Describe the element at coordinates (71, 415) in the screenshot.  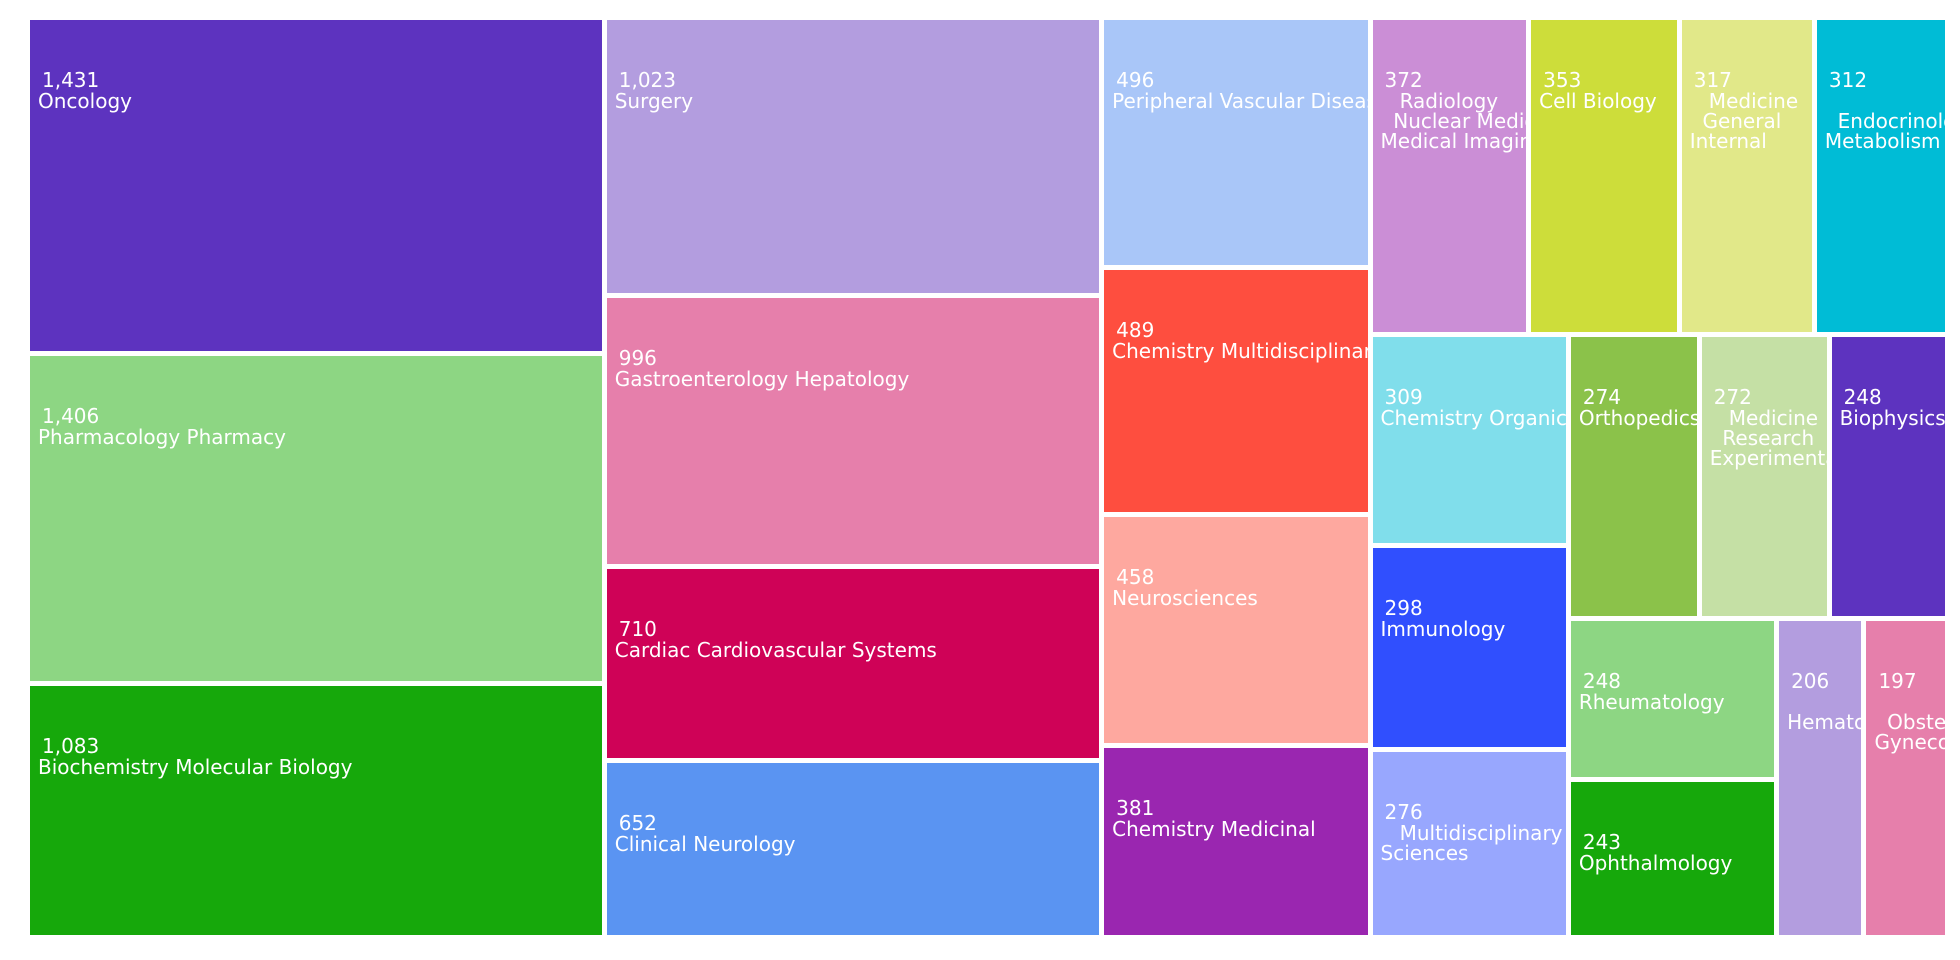
I see `tile-value: 1,406` at that location.